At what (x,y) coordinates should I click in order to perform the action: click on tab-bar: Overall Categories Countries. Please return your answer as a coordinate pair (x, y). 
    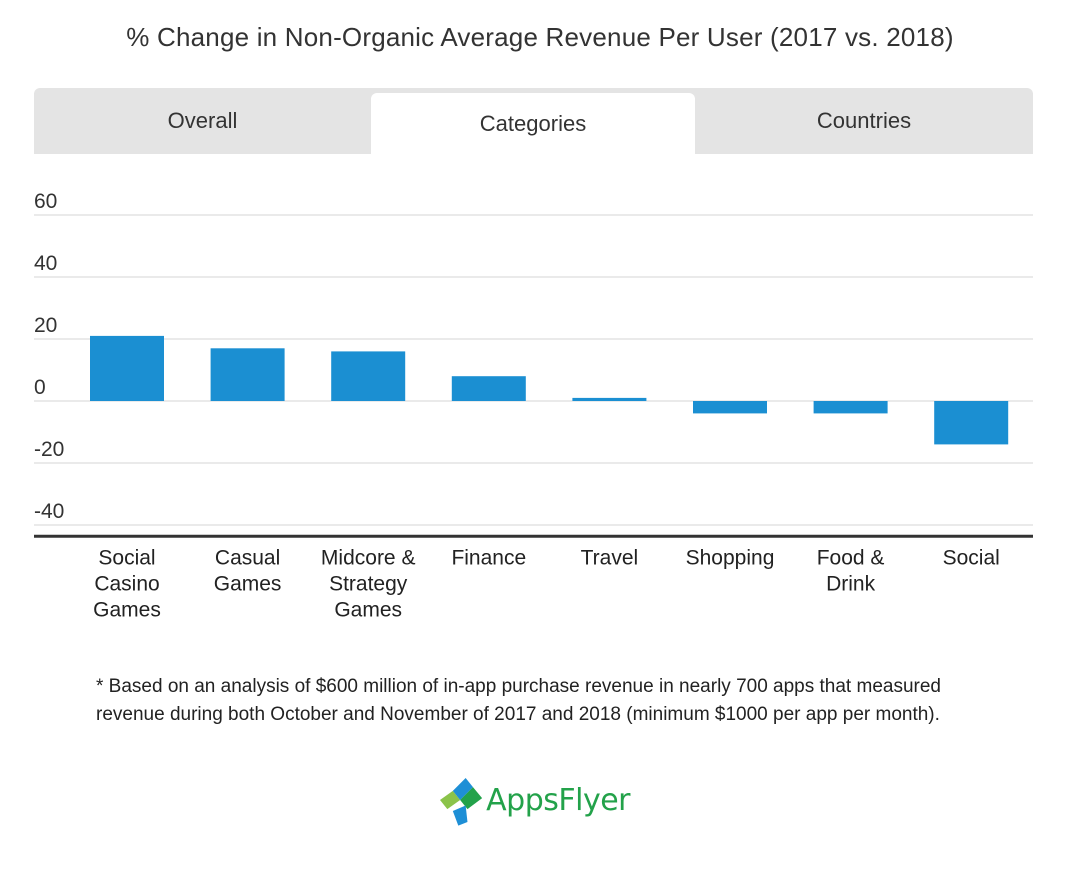
    Looking at the image, I should click on (533, 121).